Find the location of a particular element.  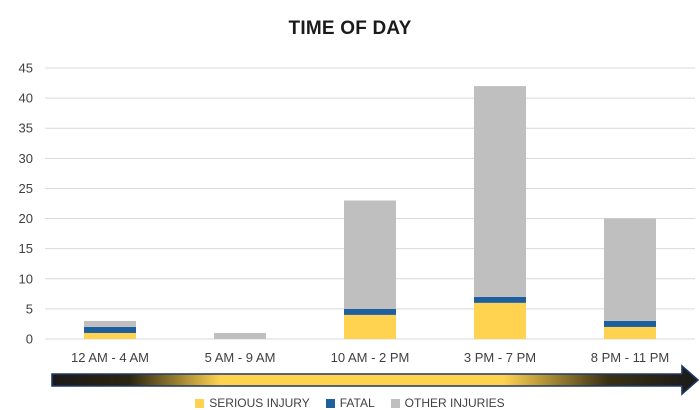

y-tick-label: 20 is located at coordinates (26, 218).